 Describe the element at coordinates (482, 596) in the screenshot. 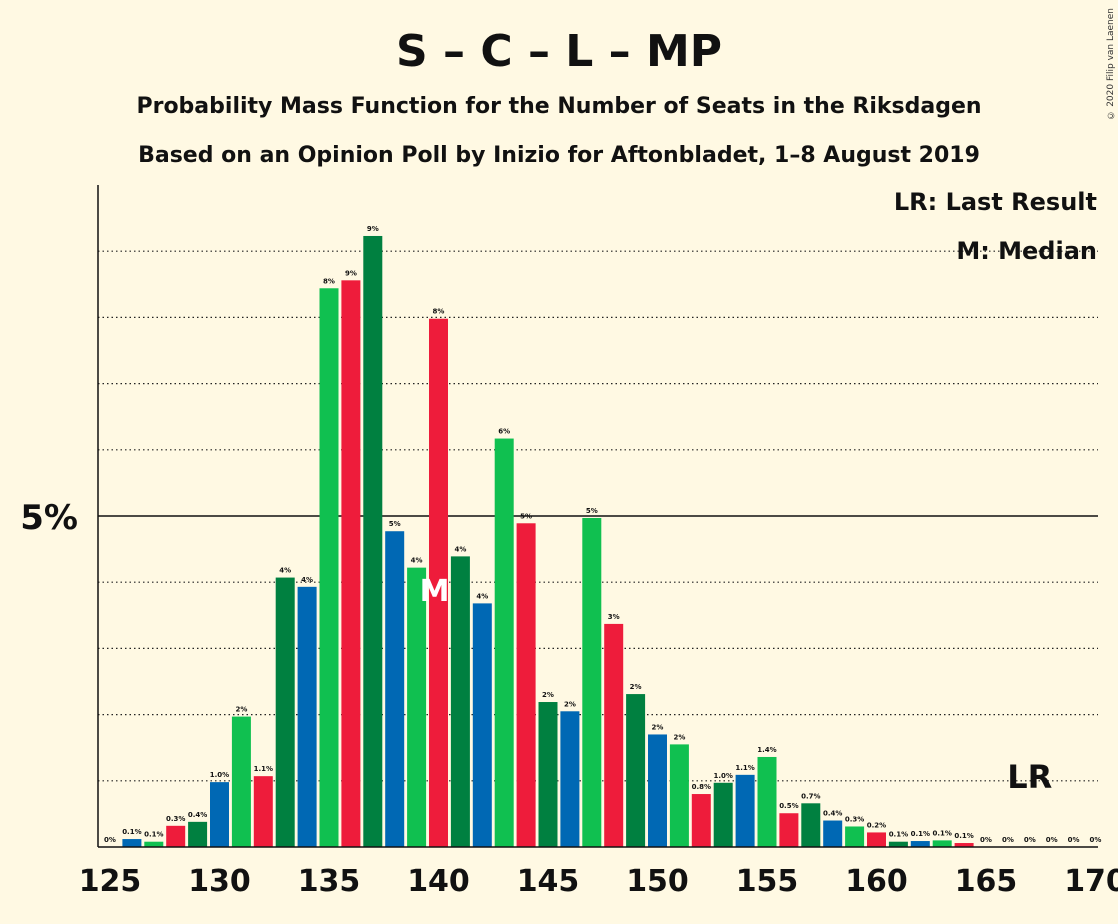

I see `data-label-seat-142: 4%` at that location.